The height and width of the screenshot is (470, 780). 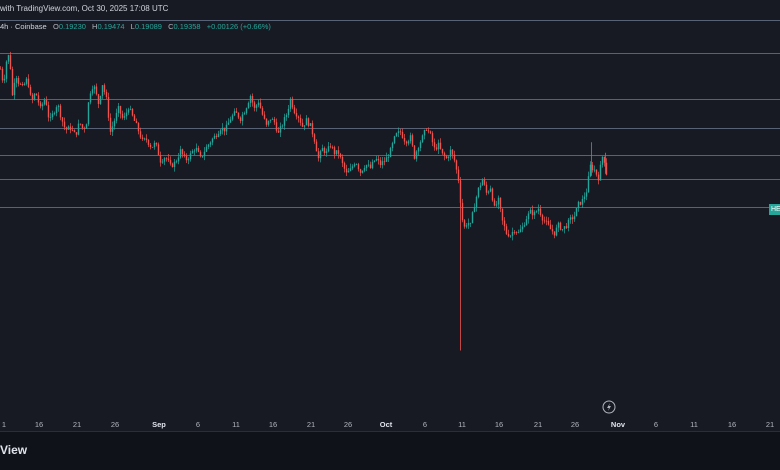 What do you see at coordinates (238, 26) in the screenshot?
I see `change-value: +0.00126 (+0.66%)` at bounding box center [238, 26].